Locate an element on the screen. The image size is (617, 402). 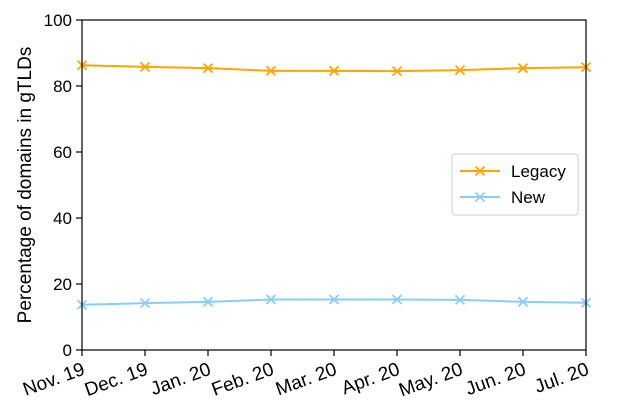
legend: Legacy New is located at coordinates (515, 184).